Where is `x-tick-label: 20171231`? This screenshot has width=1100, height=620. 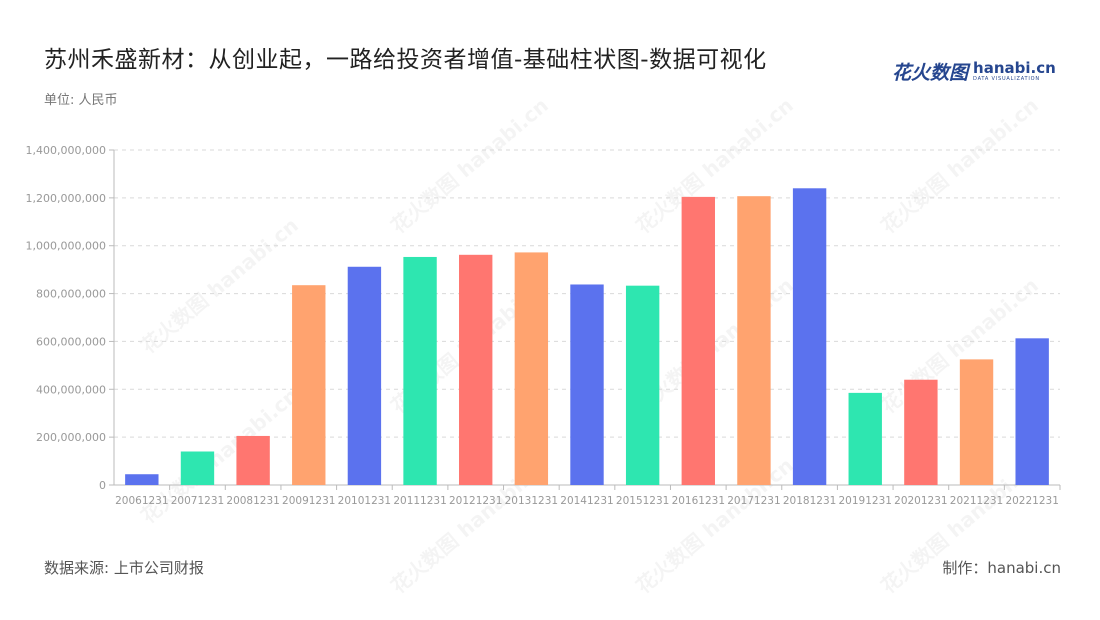
x-tick-label: 20171231 is located at coordinates (753, 501).